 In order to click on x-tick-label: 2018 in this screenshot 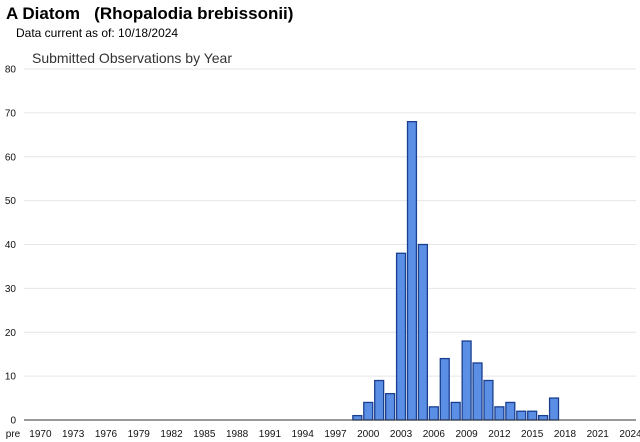, I will do `click(565, 434)`.